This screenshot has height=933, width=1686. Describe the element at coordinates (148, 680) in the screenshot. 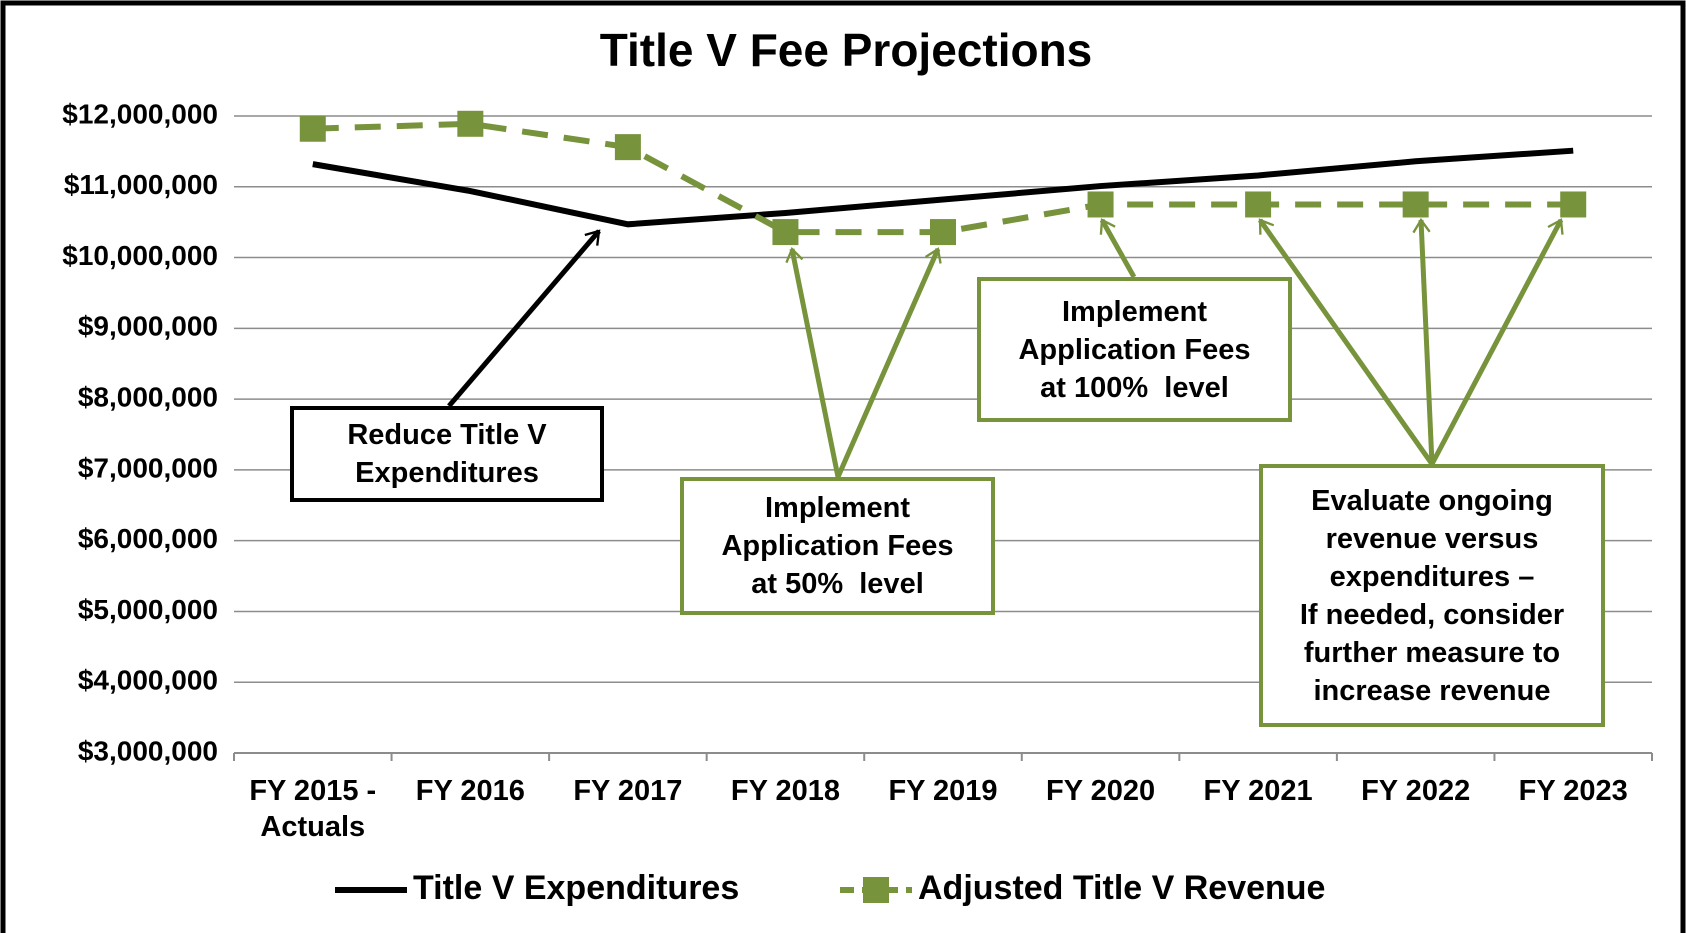

I see `y-tick-label: $4,000,000` at that location.